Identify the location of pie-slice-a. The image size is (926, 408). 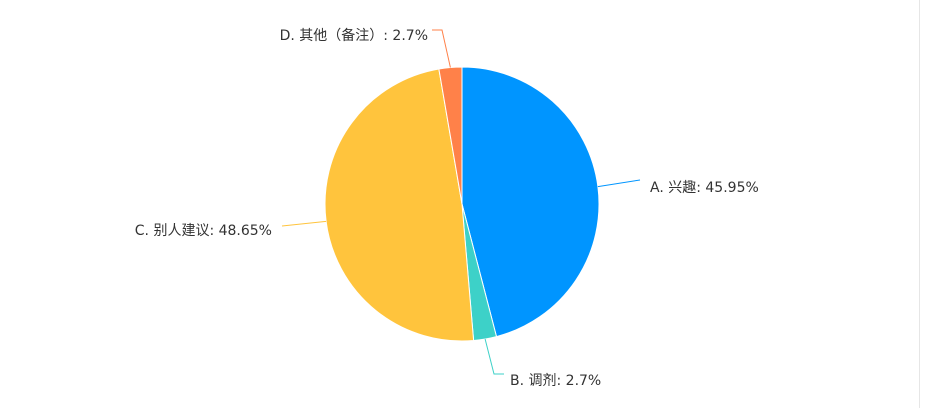
(530, 202).